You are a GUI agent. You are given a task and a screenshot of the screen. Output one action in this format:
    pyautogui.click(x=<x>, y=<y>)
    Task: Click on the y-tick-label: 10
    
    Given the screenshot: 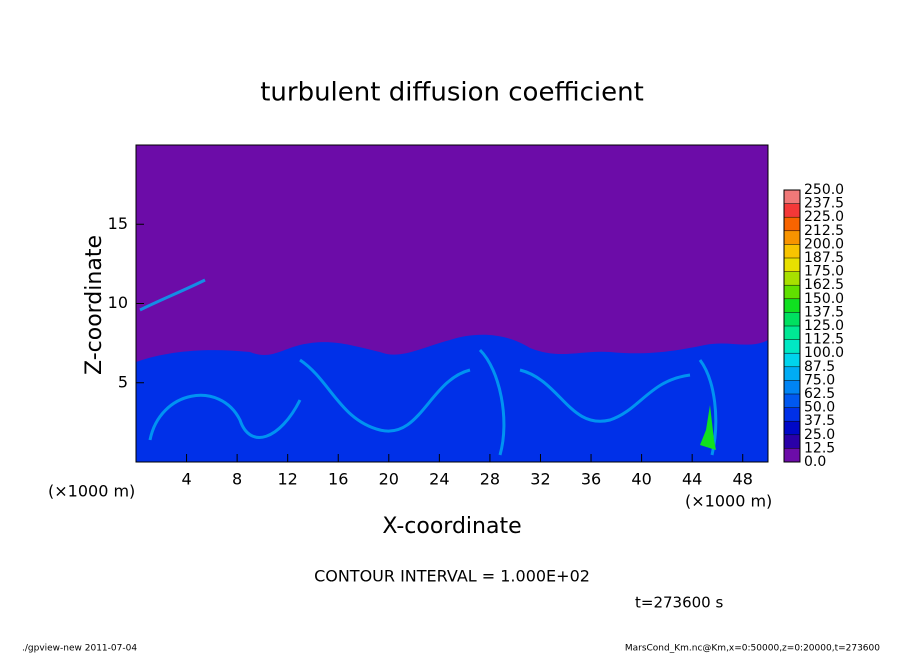 What is the action you would take?
    pyautogui.click(x=118, y=302)
    